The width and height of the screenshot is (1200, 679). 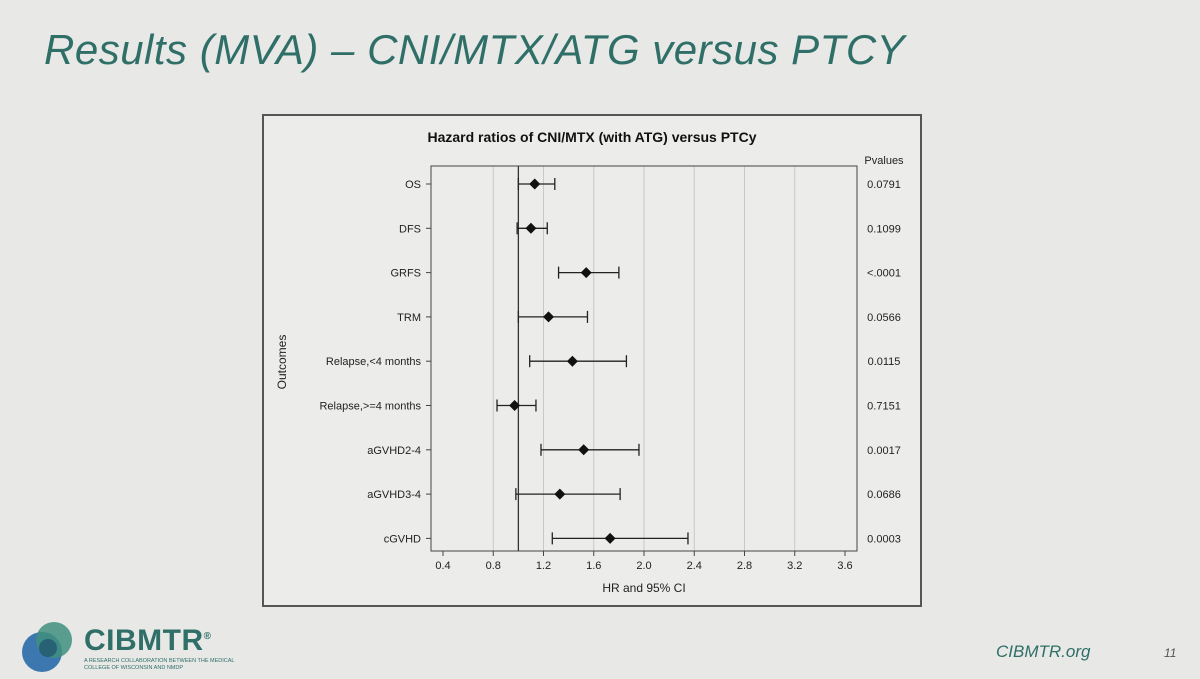 I want to click on pvalue-label: 0.1099, so click(x=884, y=229).